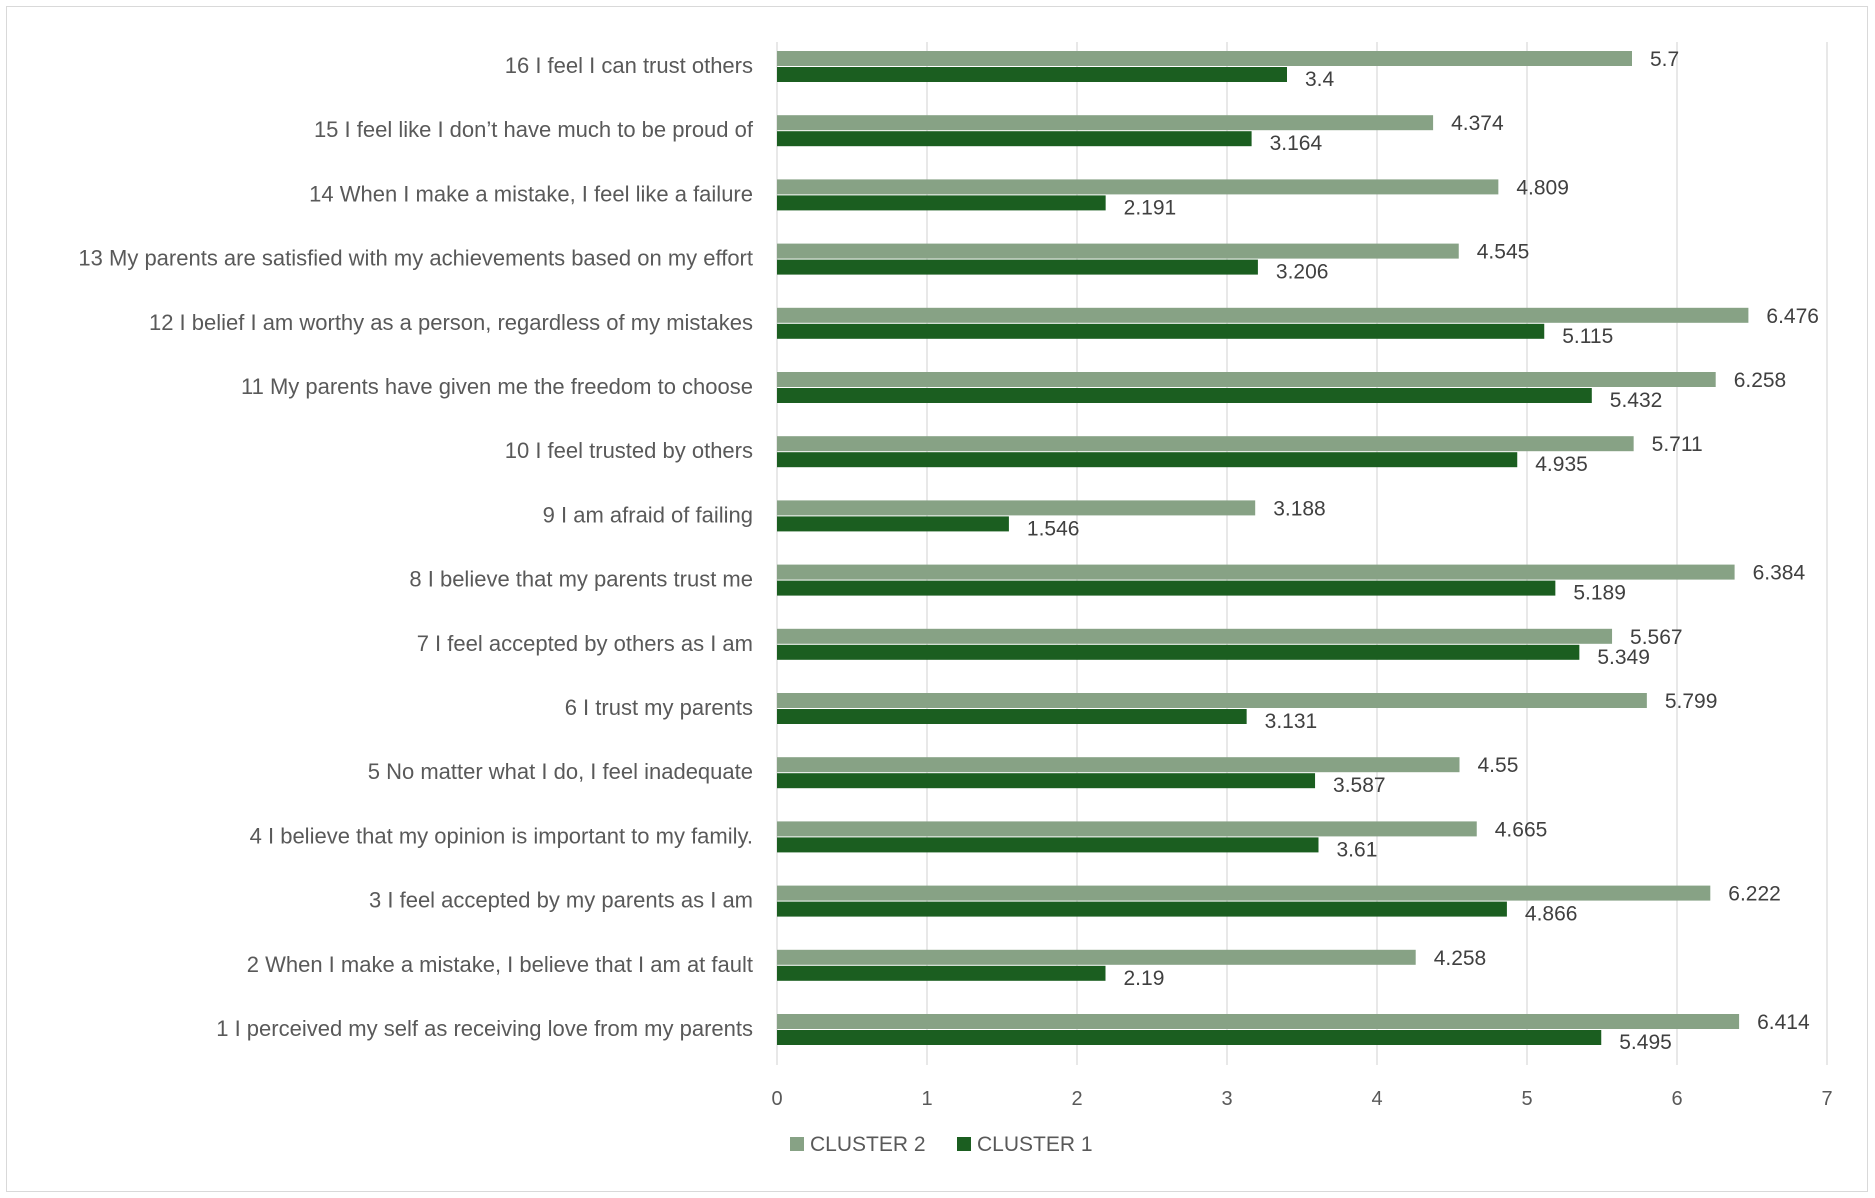  Describe the element at coordinates (1551, 914) in the screenshot. I see `data-label-cluster-1: 4.866` at that location.